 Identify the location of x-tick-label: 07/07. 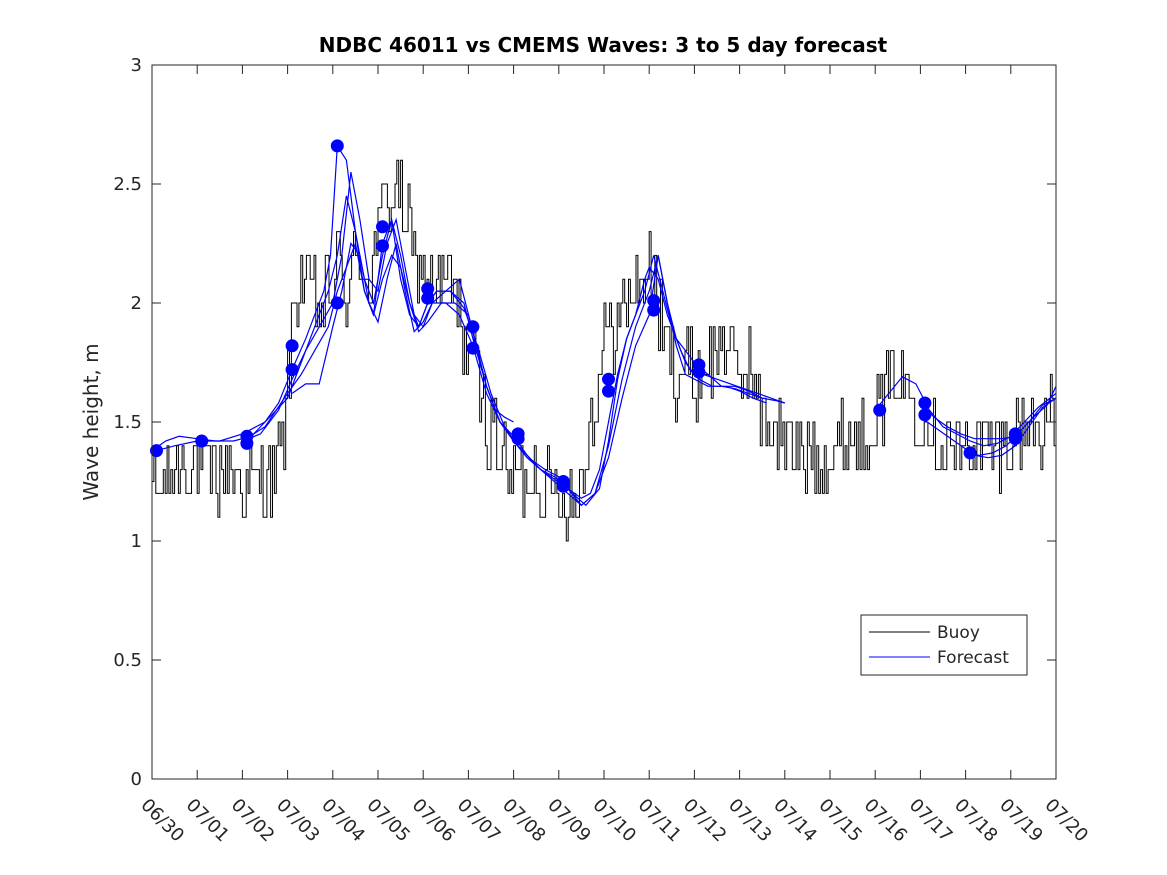
(479, 821).